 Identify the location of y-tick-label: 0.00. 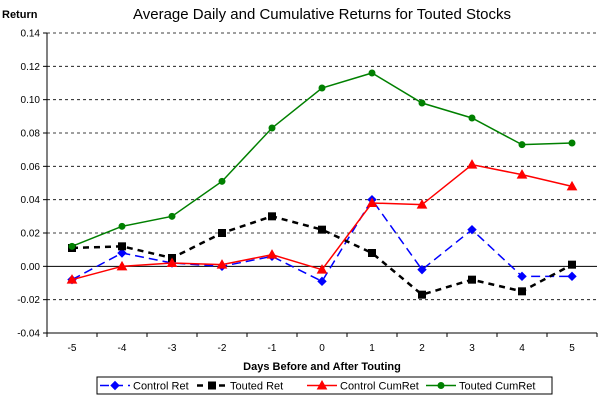
(31, 267).